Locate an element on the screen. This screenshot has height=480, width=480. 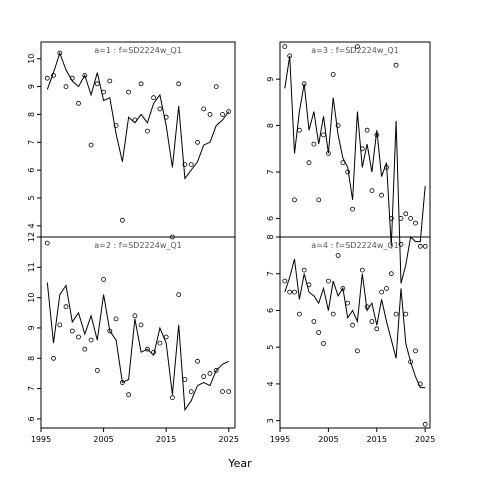
fitted-line is located at coordinates (355, 169).